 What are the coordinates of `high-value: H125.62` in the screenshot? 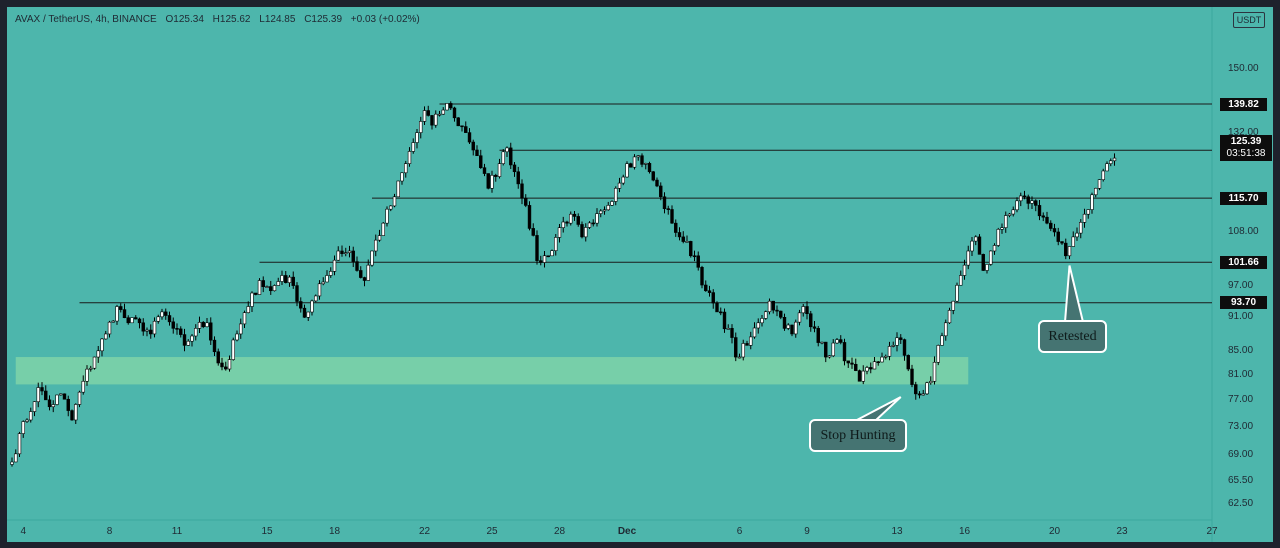 It's located at (231, 19).